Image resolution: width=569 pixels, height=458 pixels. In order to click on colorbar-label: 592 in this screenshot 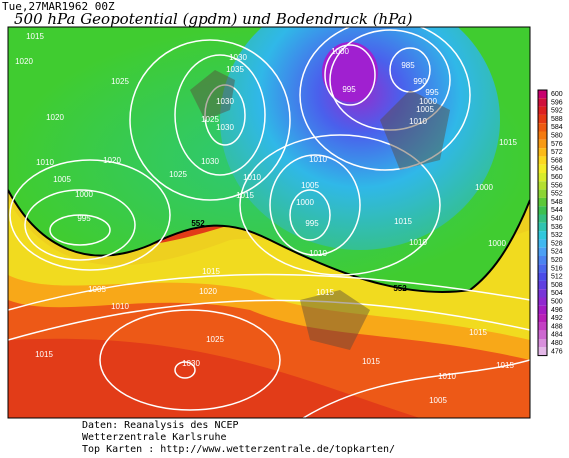, I will do `click(557, 111)`.